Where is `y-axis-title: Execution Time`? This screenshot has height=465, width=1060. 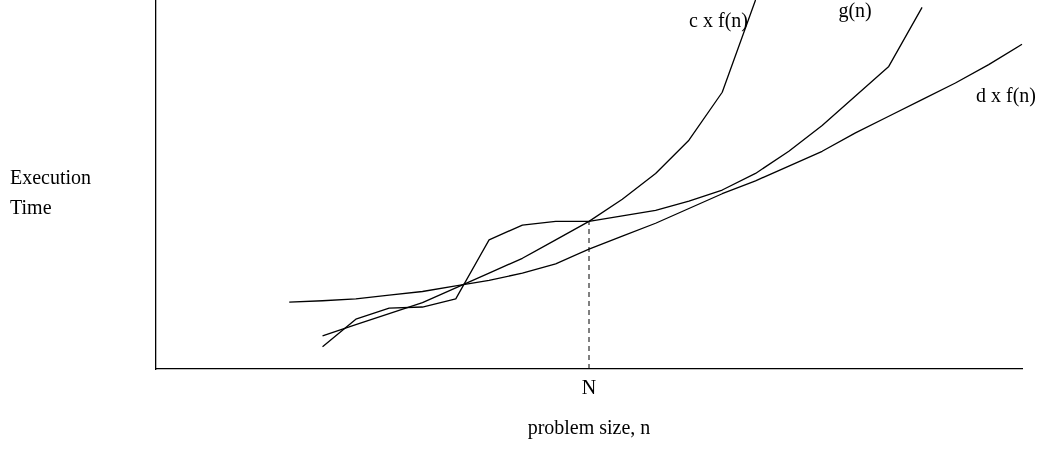 y-axis-title: Execution Time is located at coordinates (51, 192).